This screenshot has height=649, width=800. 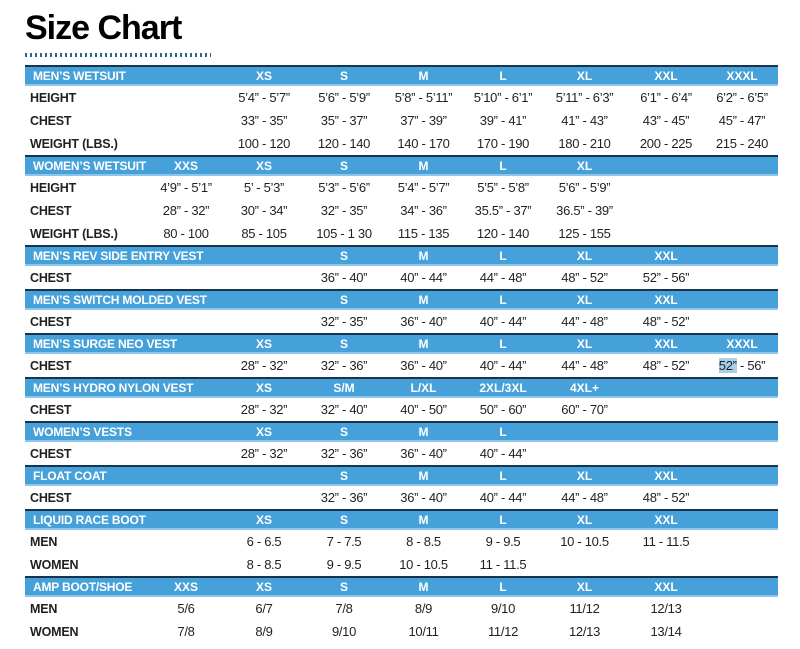 I want to click on title-dotted-underline, so click(x=118, y=55).